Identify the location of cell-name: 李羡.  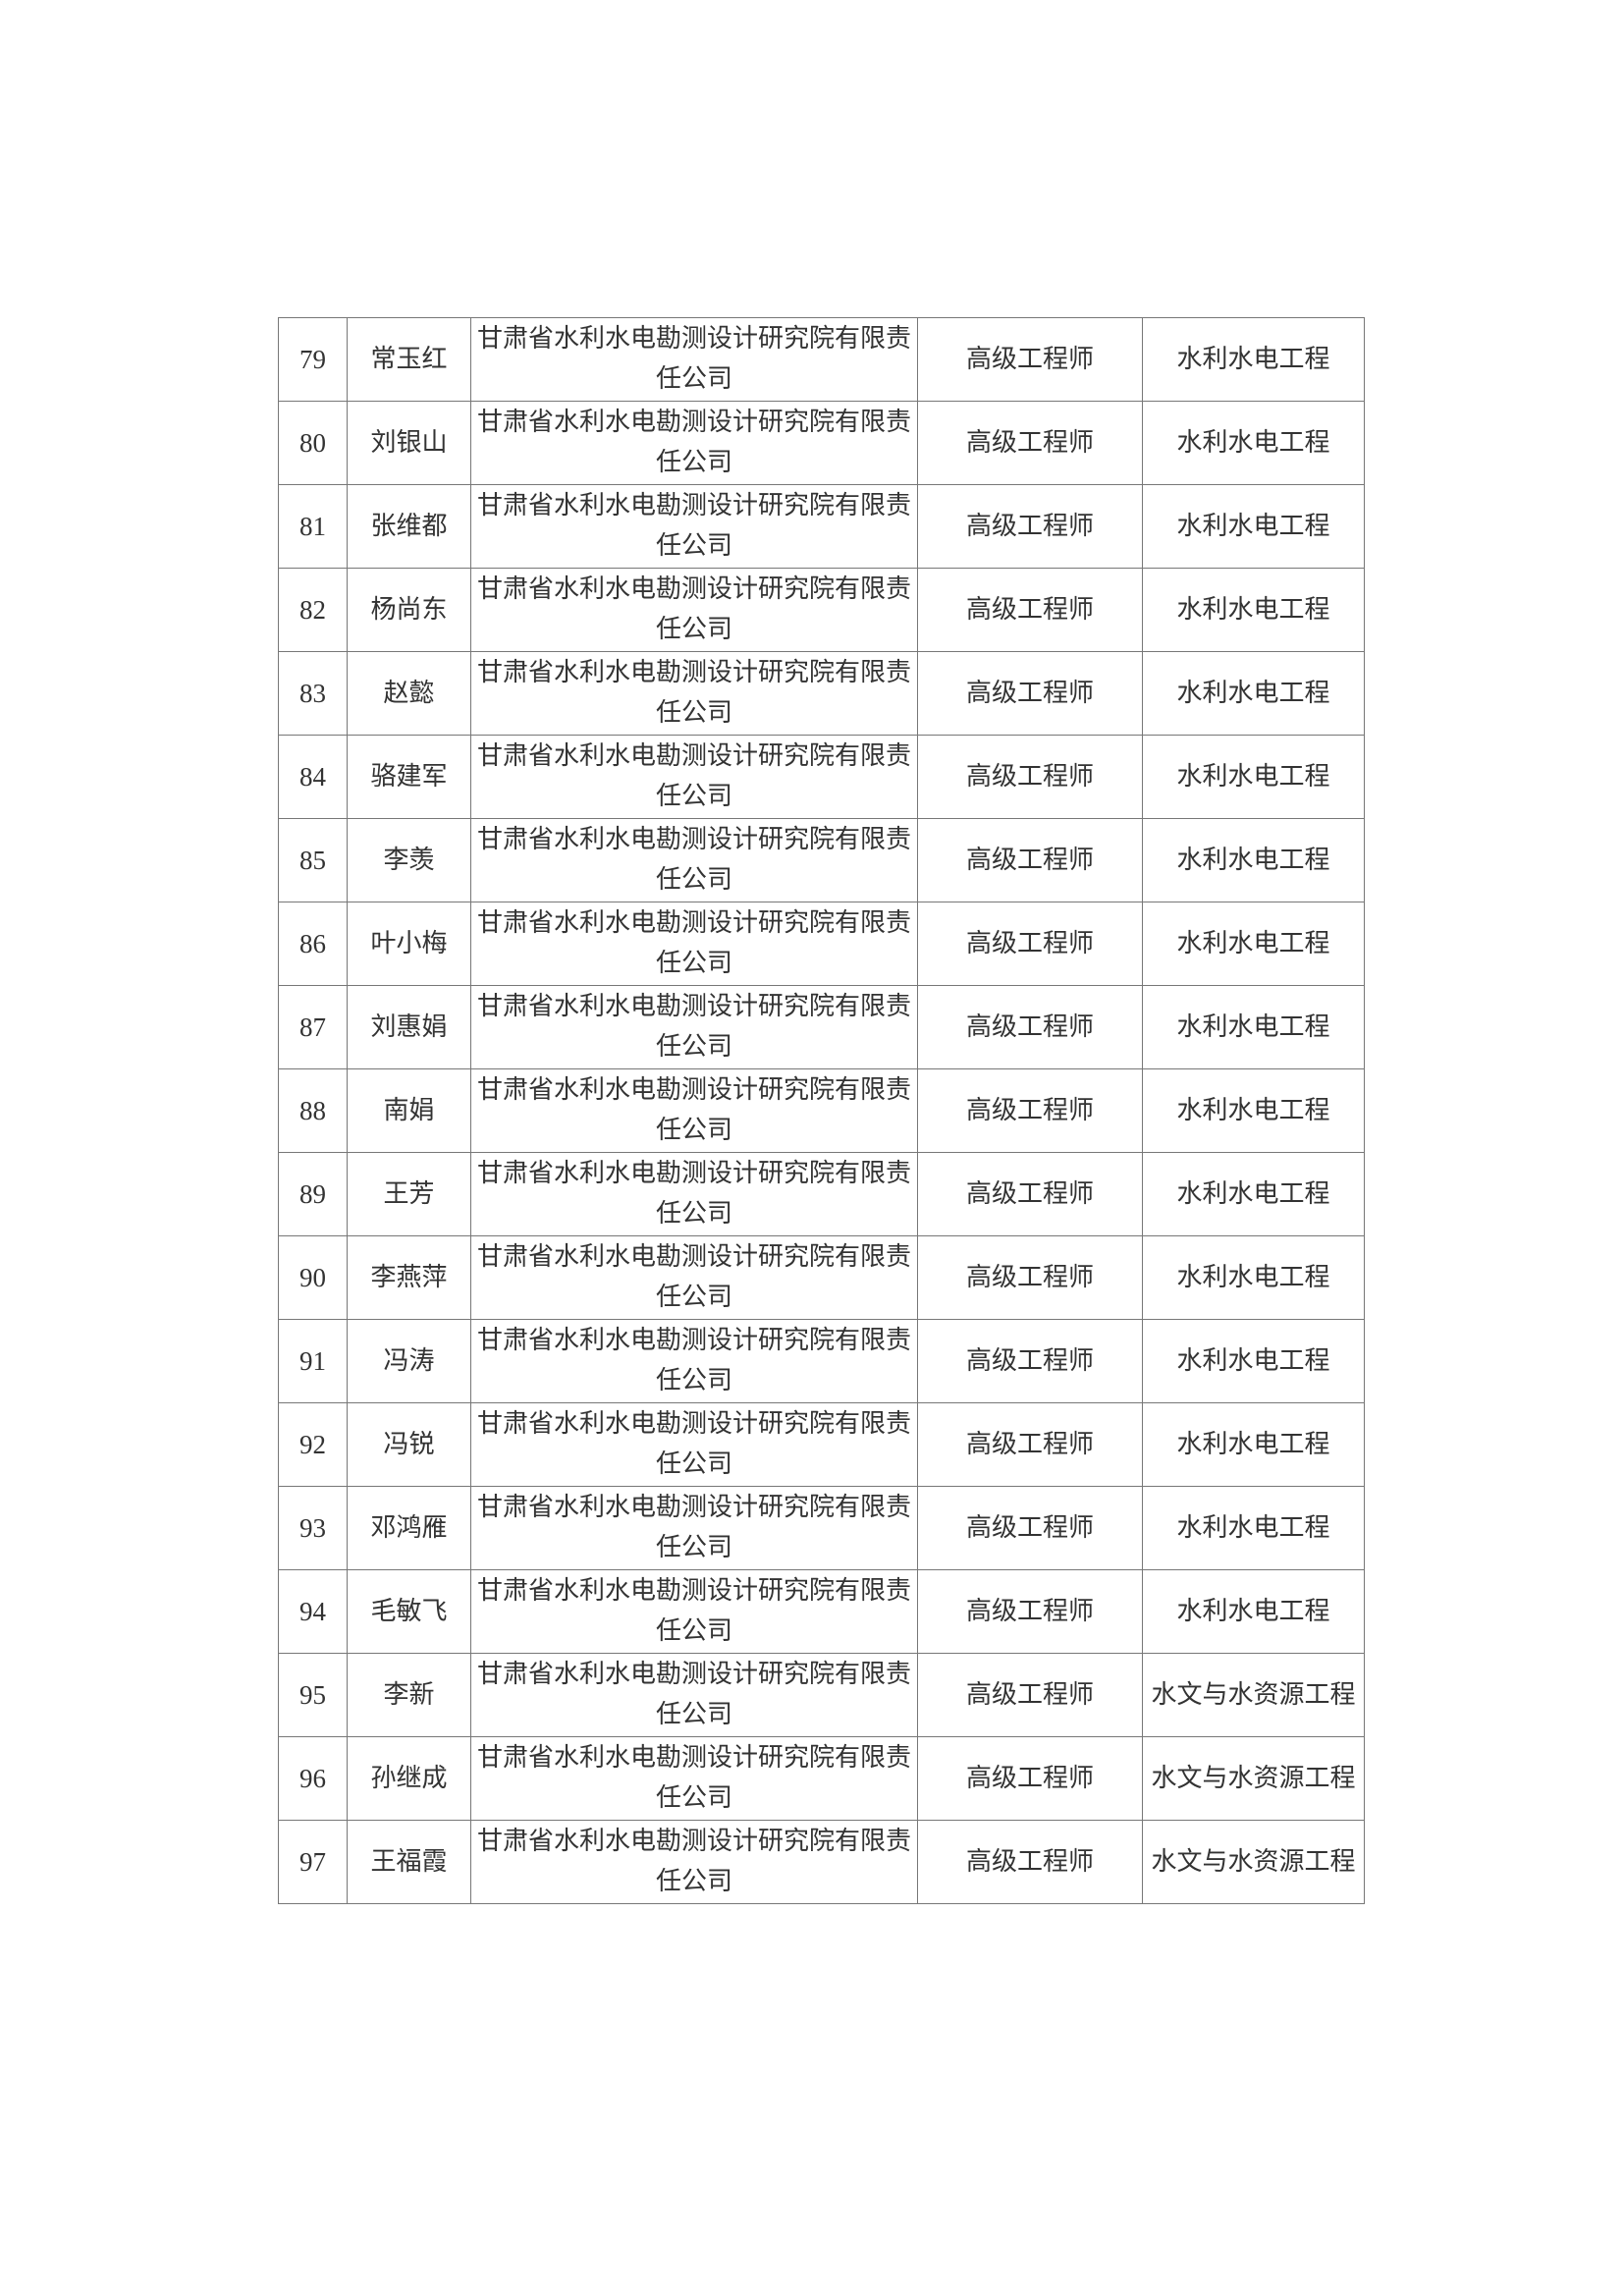
(409, 860).